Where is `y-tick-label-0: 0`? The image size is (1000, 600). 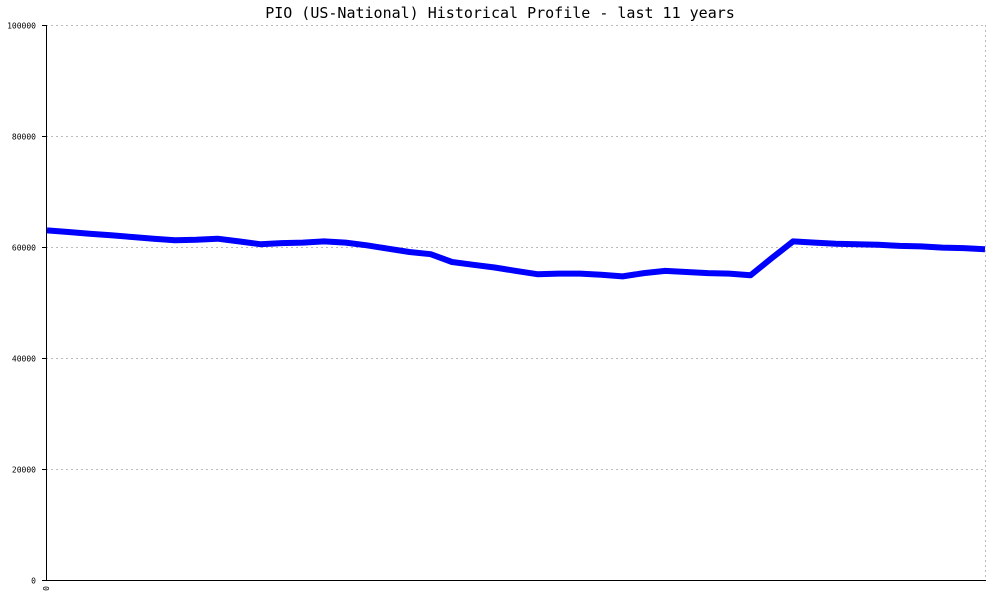
y-tick-label-0: 0 is located at coordinates (33, 581).